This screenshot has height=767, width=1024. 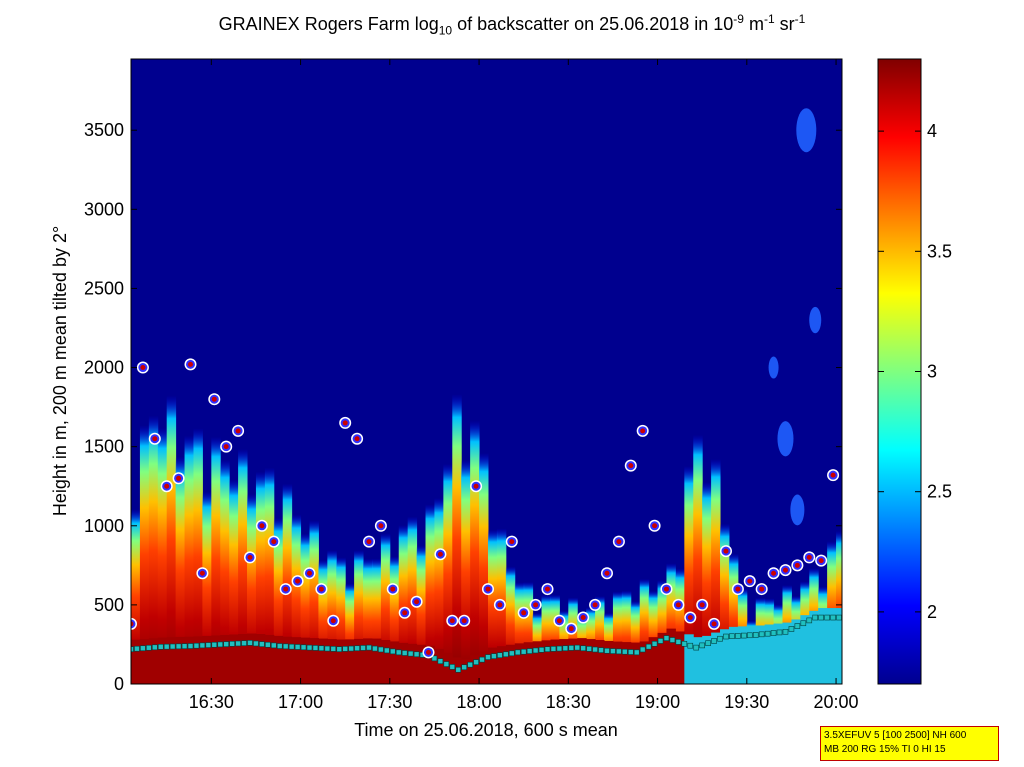 I want to click on x-tick-label: 18:30, so click(x=568, y=702).